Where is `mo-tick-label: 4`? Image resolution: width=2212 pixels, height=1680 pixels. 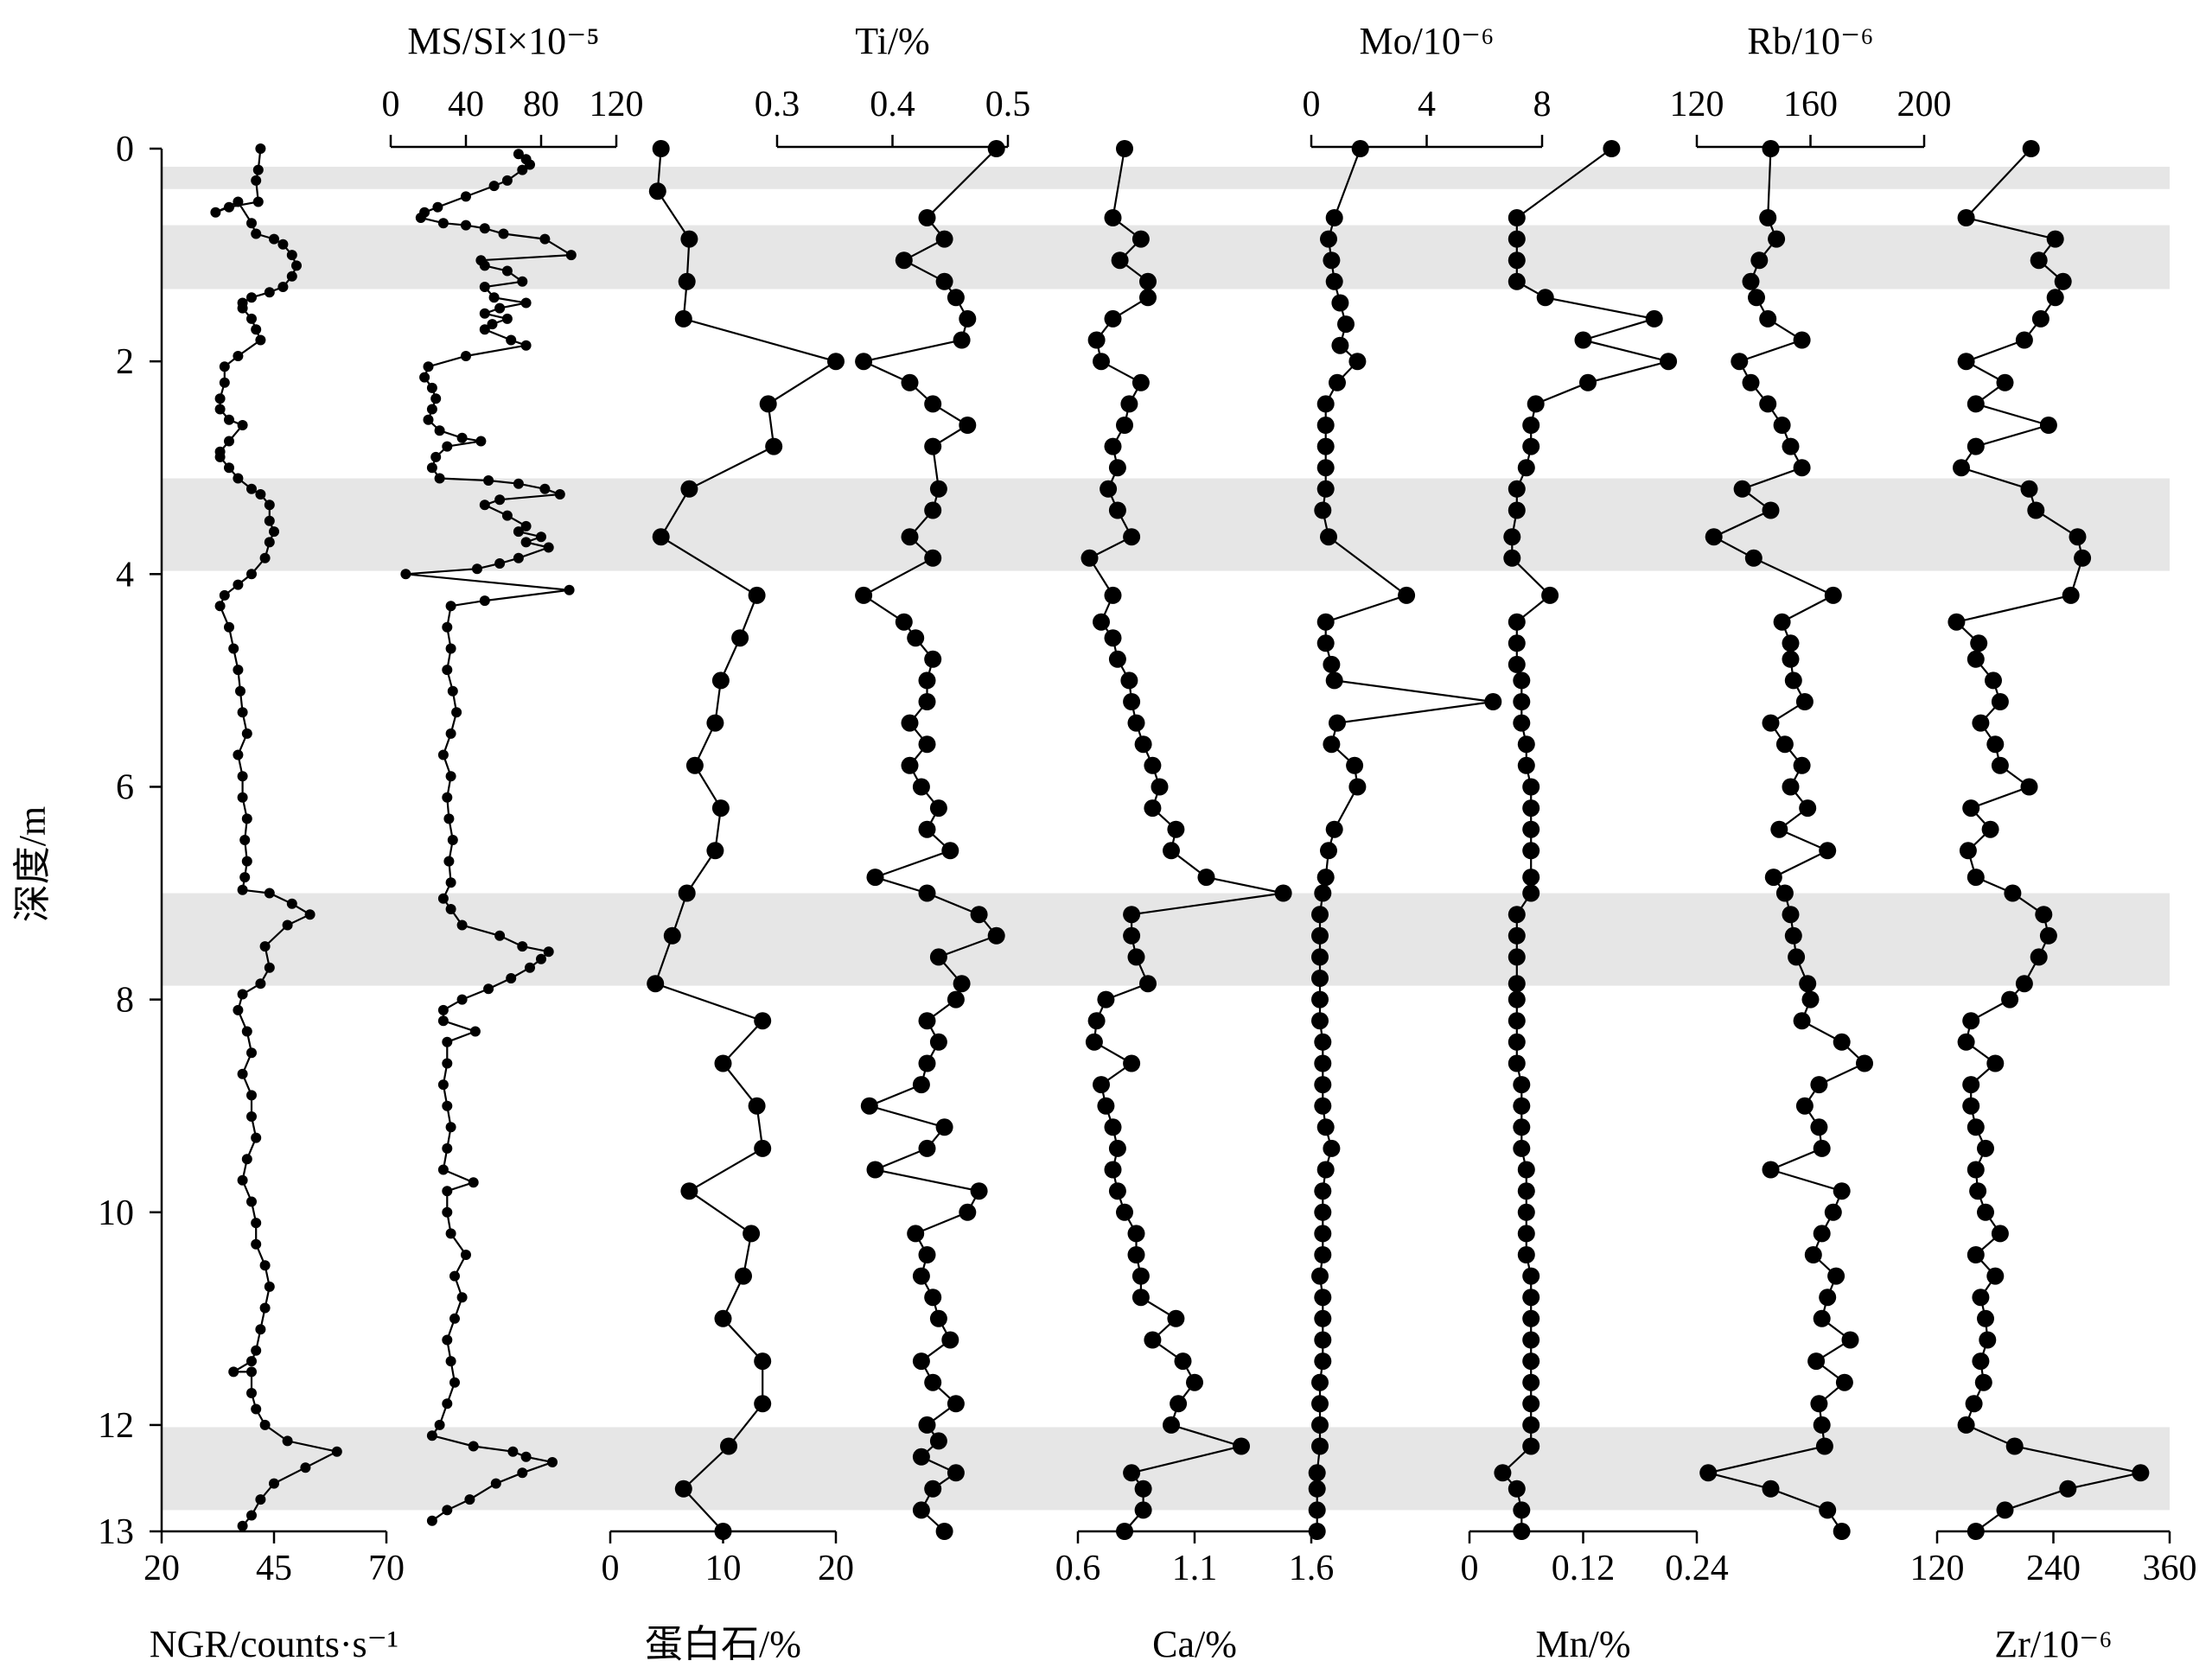 mo-tick-label: 4 is located at coordinates (1427, 104).